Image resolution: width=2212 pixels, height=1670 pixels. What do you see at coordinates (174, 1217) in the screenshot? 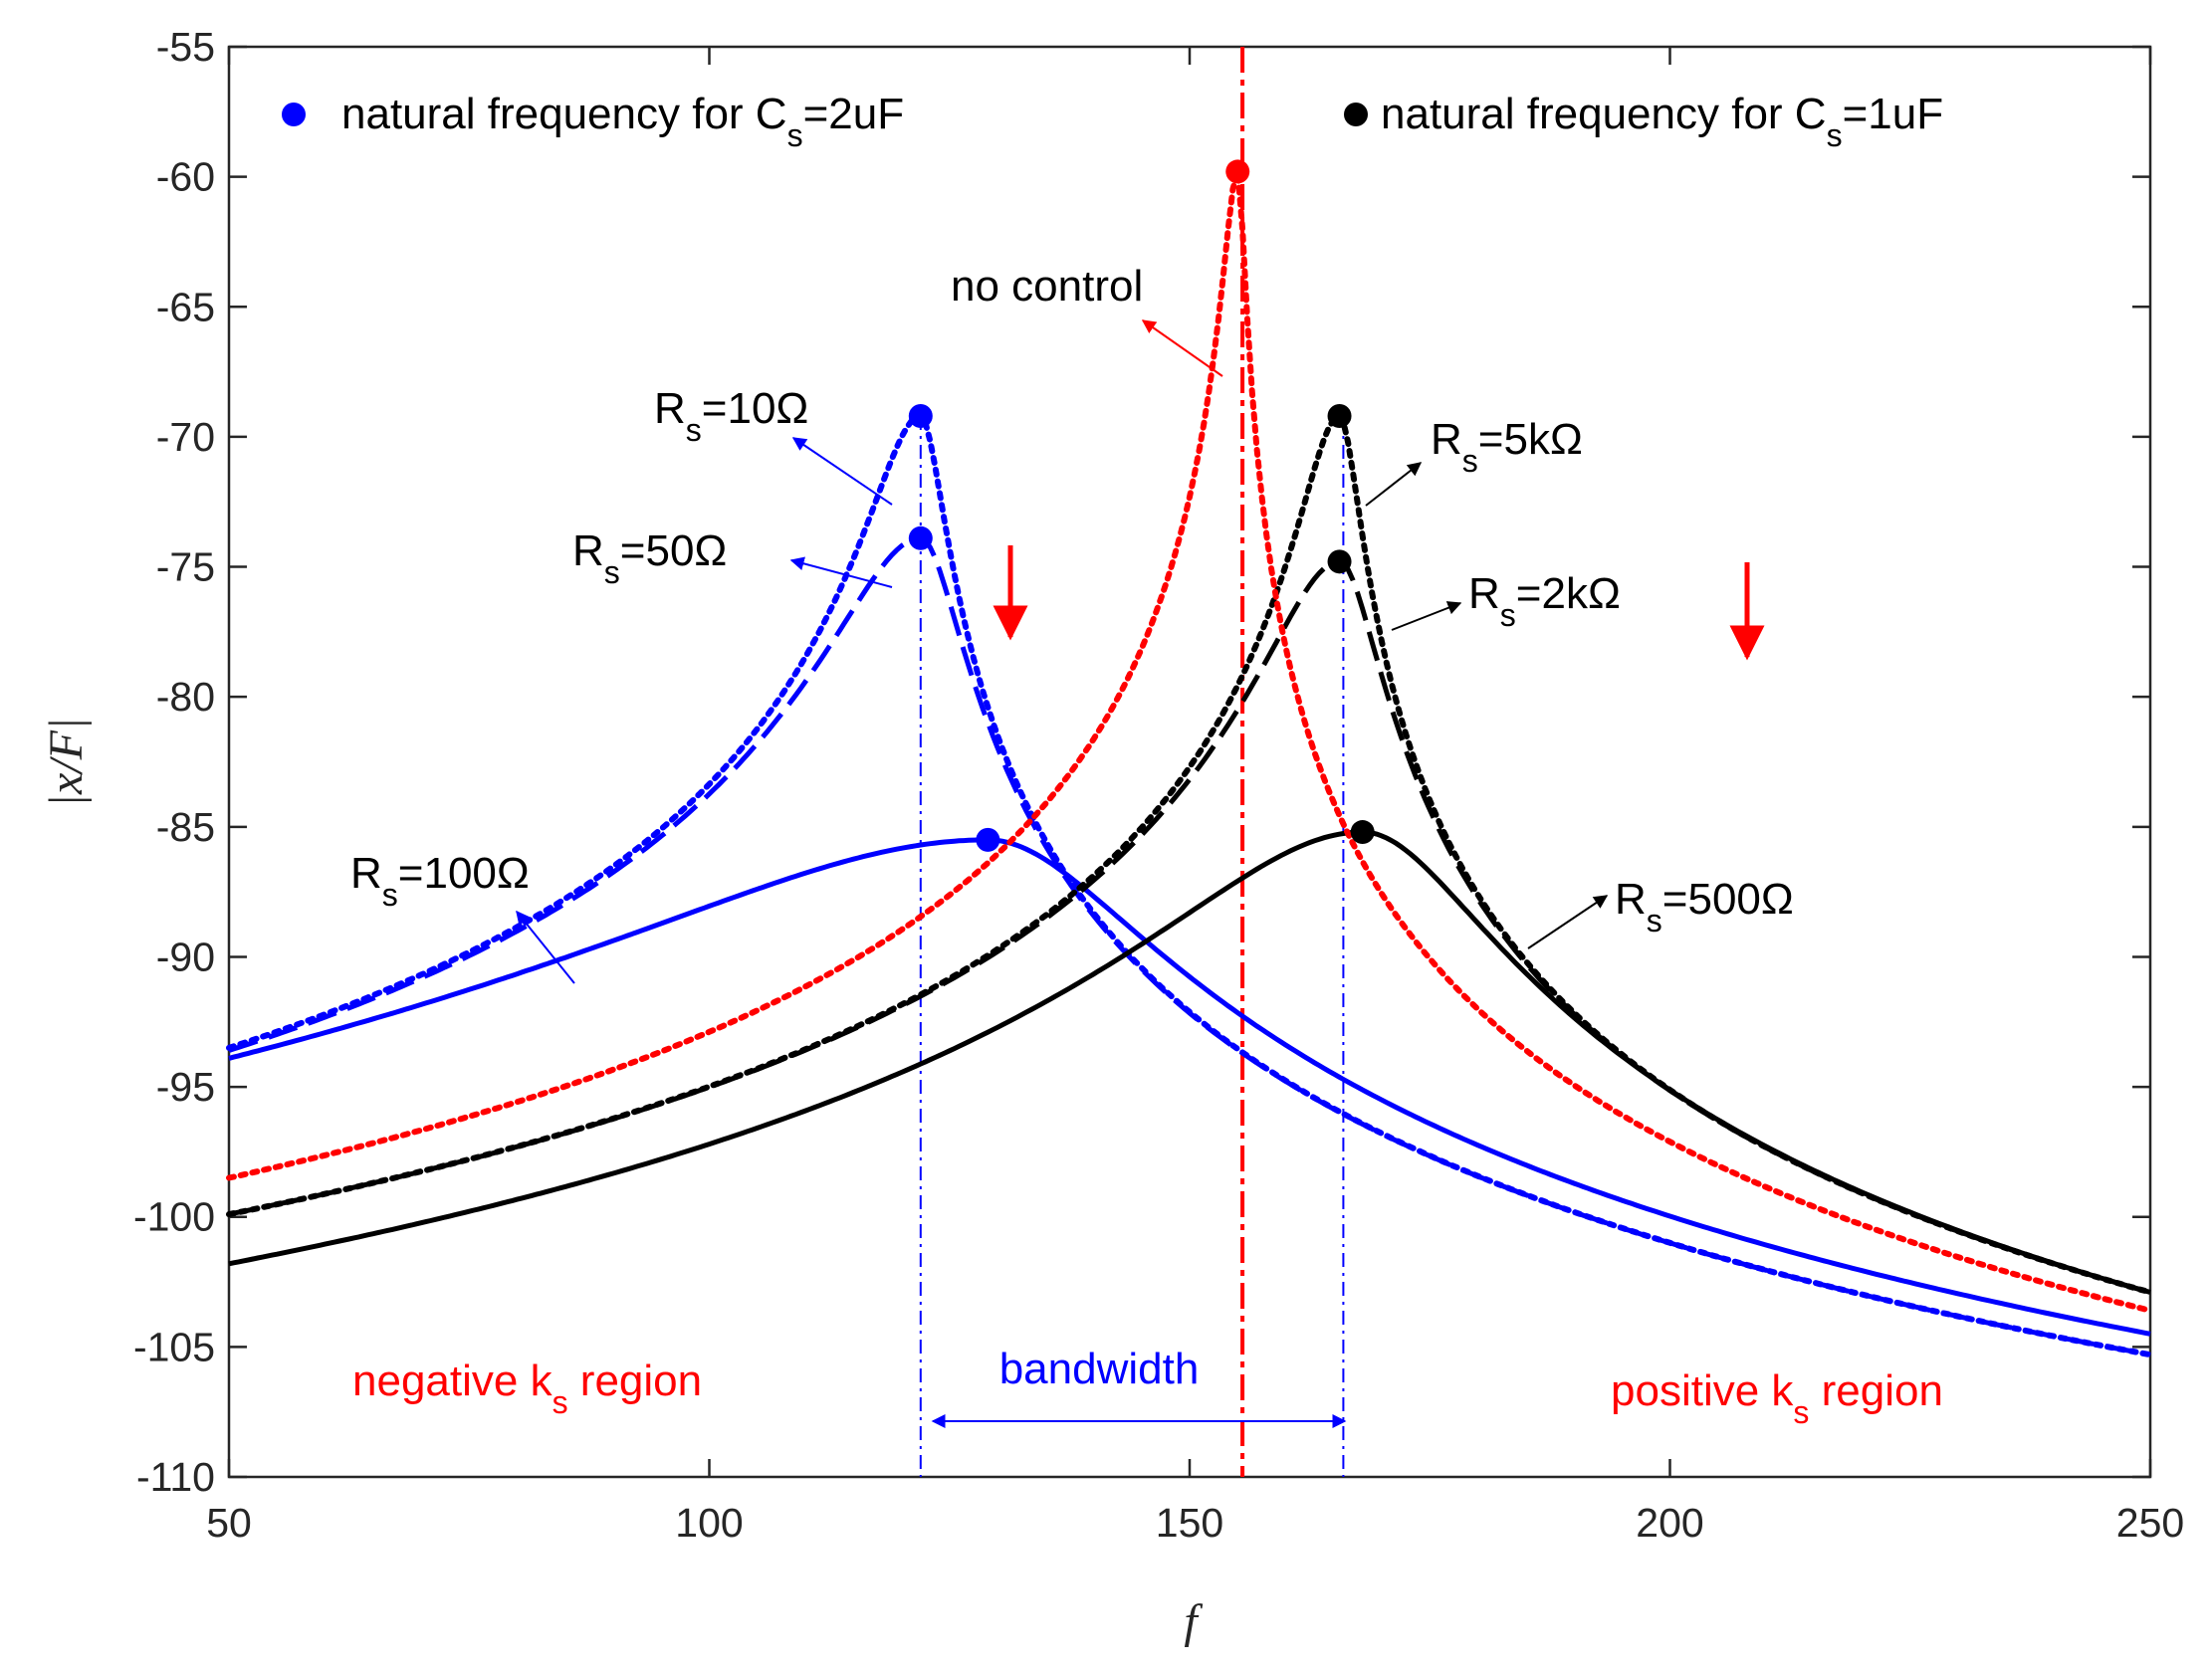
I see `y-tick-label: -100` at bounding box center [174, 1217].